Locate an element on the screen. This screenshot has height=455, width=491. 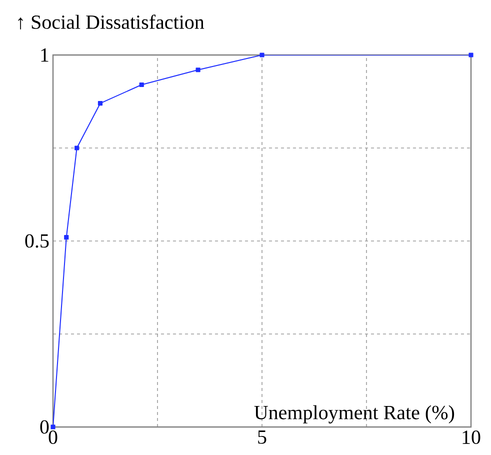
y-tick-label: 0.5 is located at coordinates (37, 241).